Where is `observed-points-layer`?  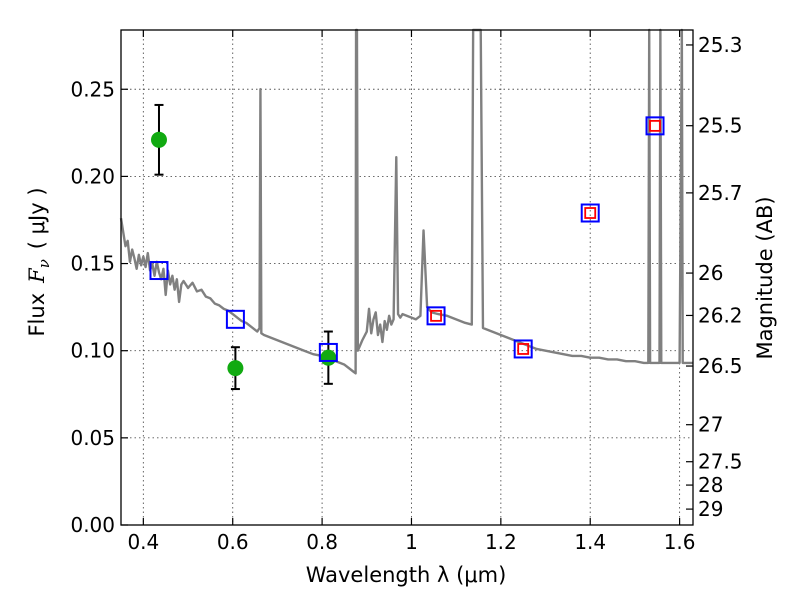
observed-points-layer is located at coordinates (243, 247).